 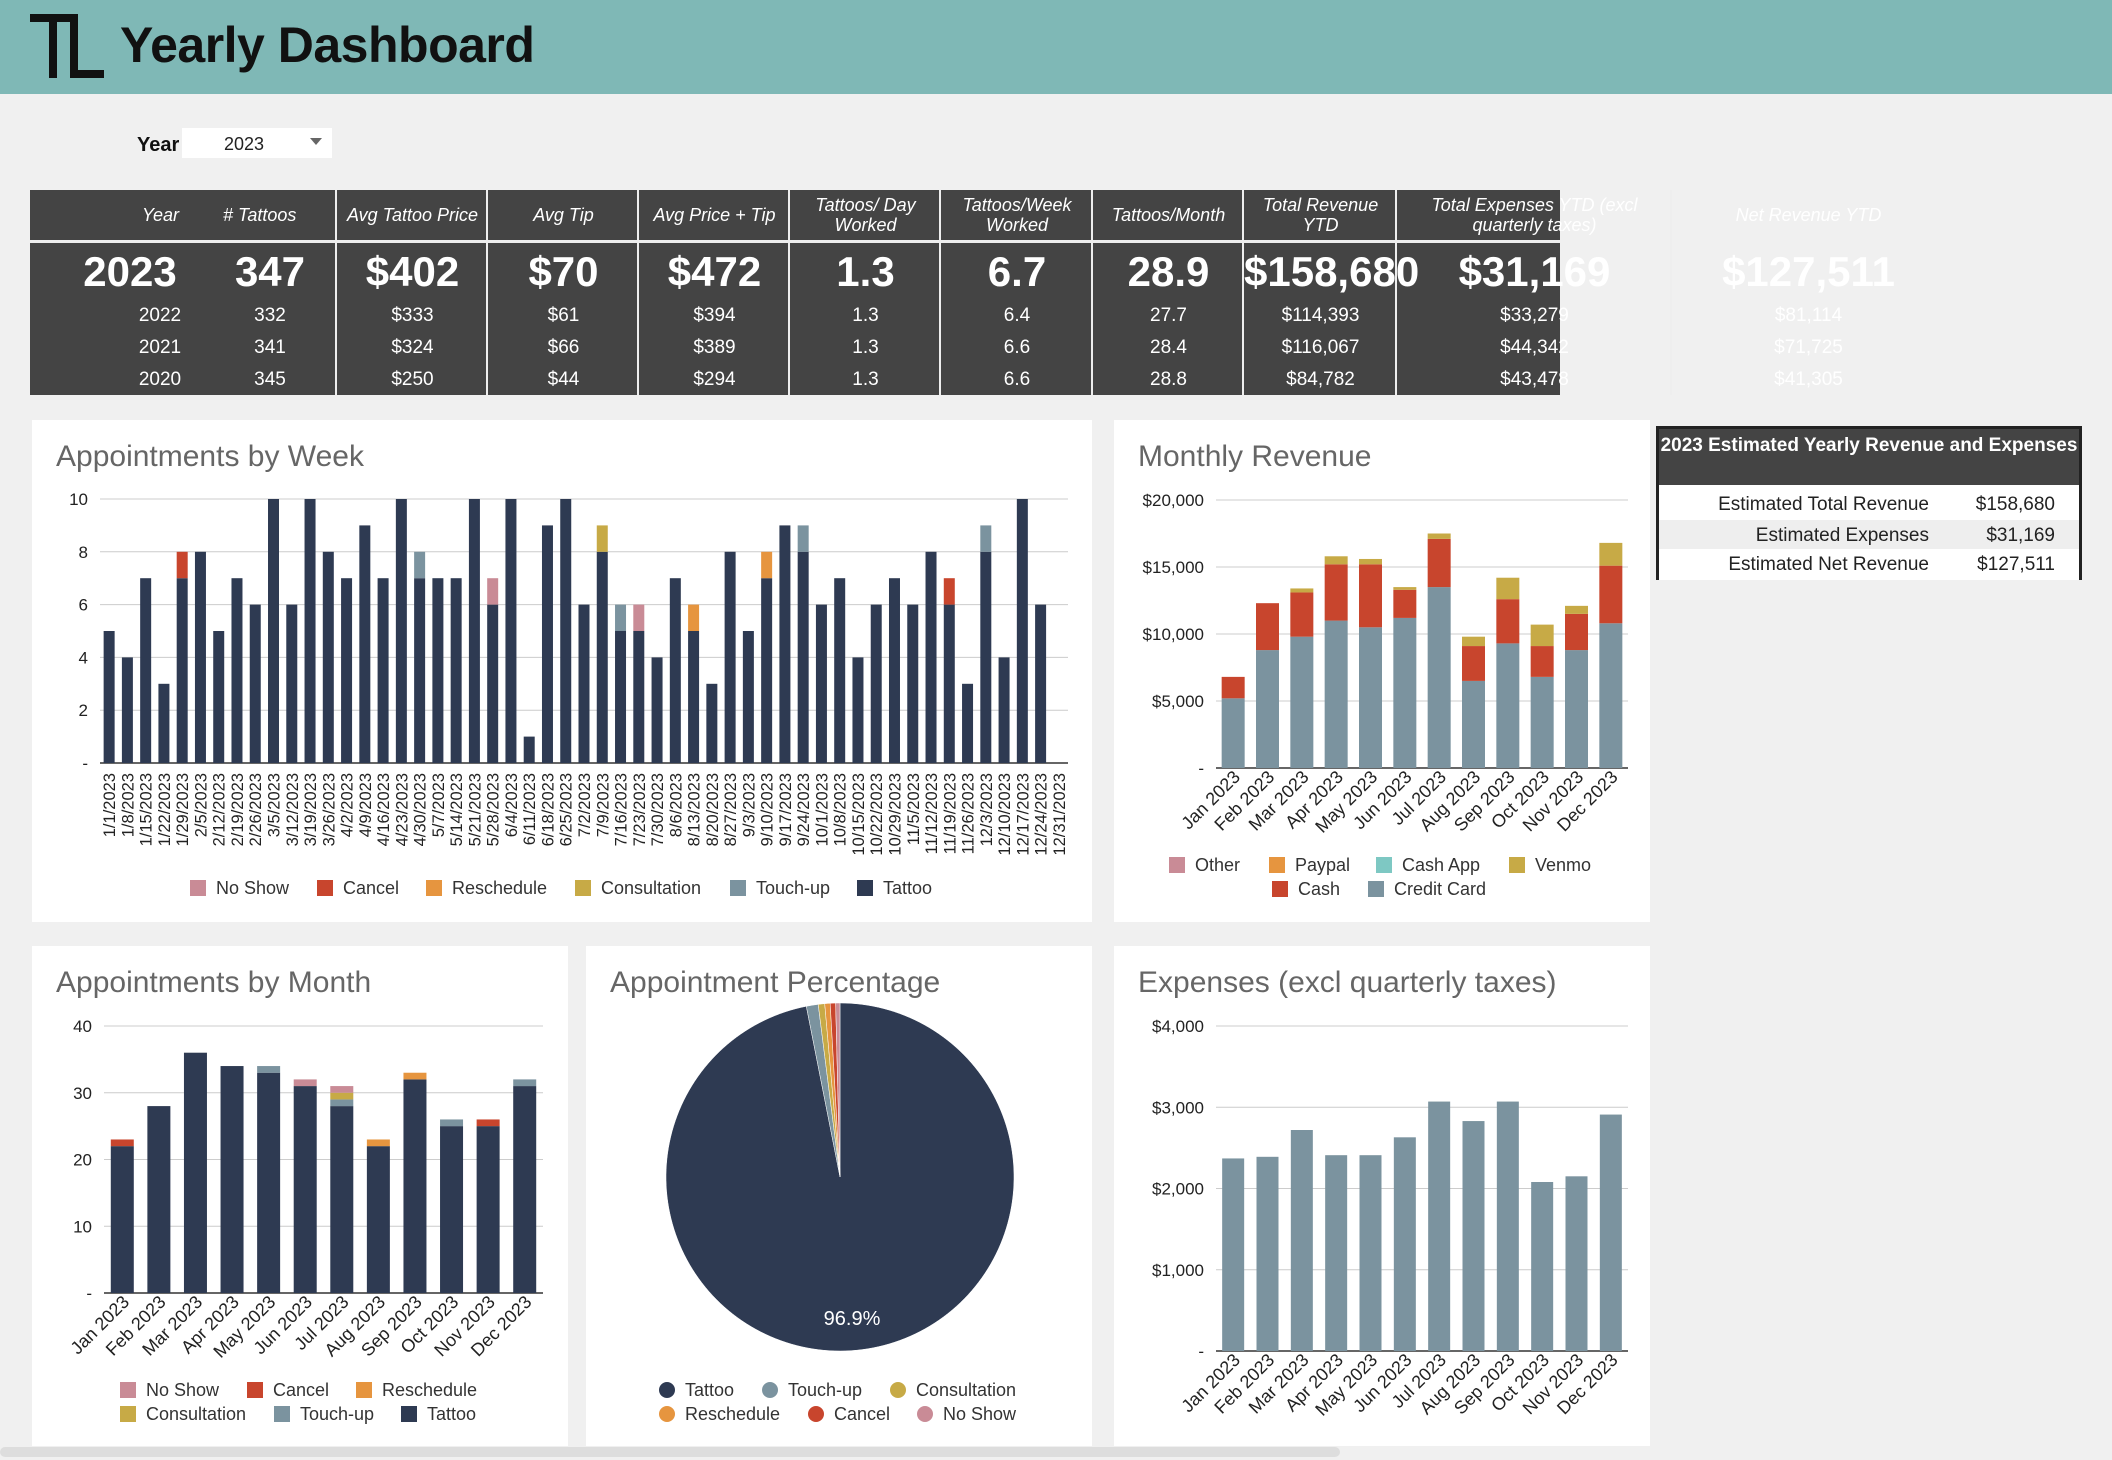 What do you see at coordinates (1563, 865) in the screenshot?
I see `legend-label: Venmo` at bounding box center [1563, 865].